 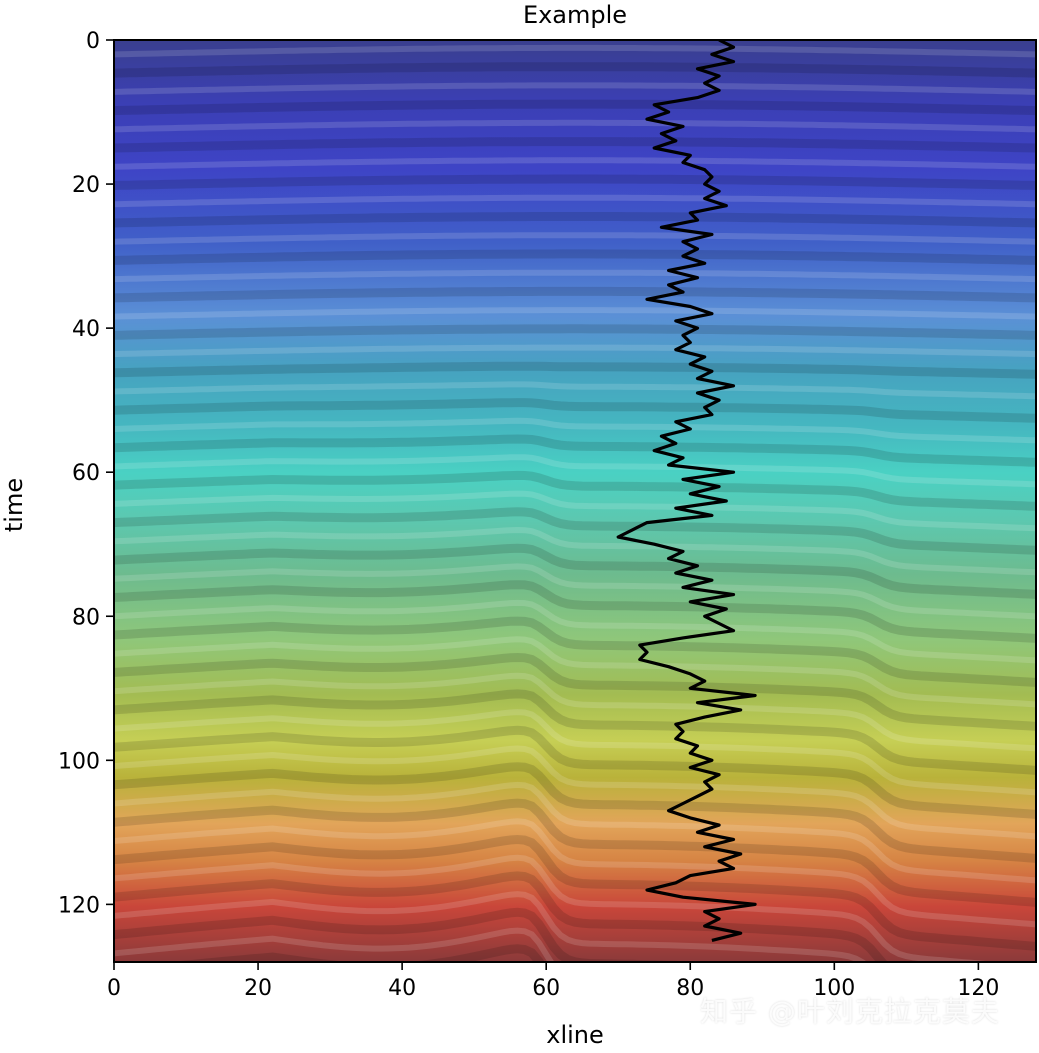 I want to click on x-tick-label: 20, so click(x=258, y=988).